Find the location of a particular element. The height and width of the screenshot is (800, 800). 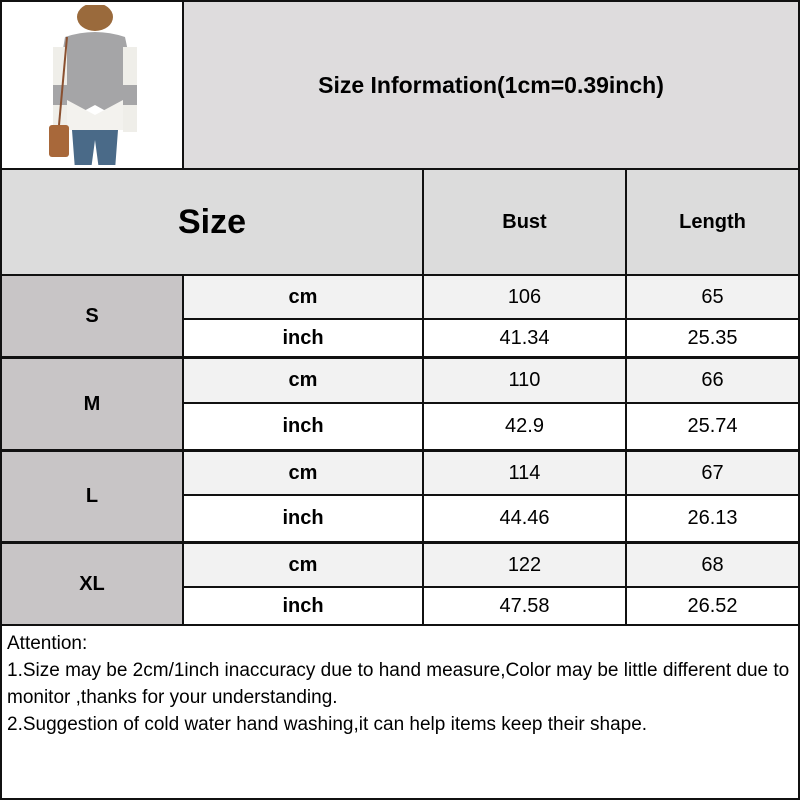

header-length: Length is located at coordinates (712, 222).